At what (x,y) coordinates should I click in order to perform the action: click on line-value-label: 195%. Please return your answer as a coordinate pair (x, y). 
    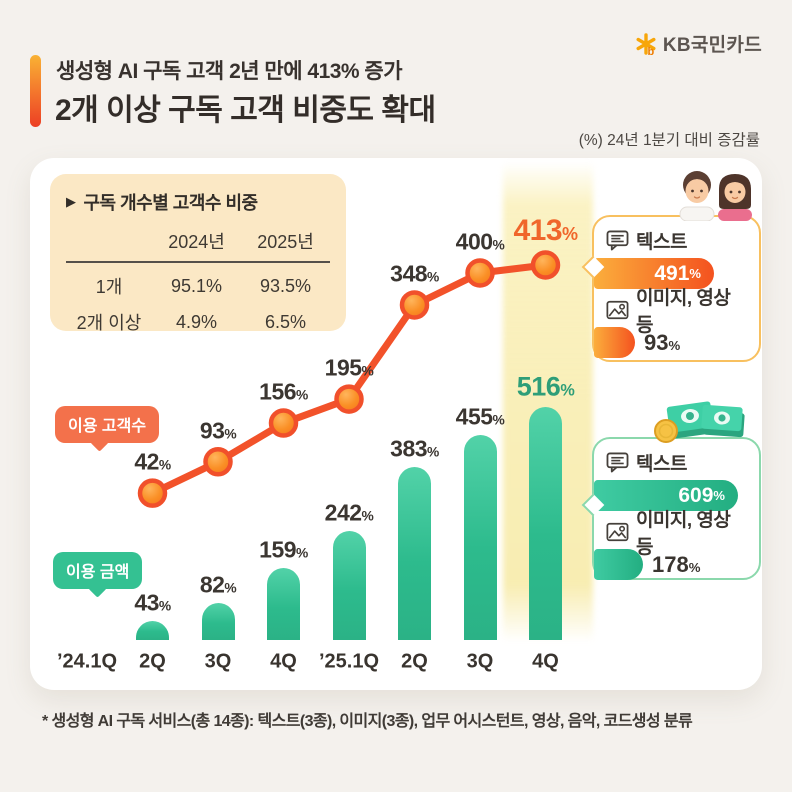
    Looking at the image, I should click on (349, 367).